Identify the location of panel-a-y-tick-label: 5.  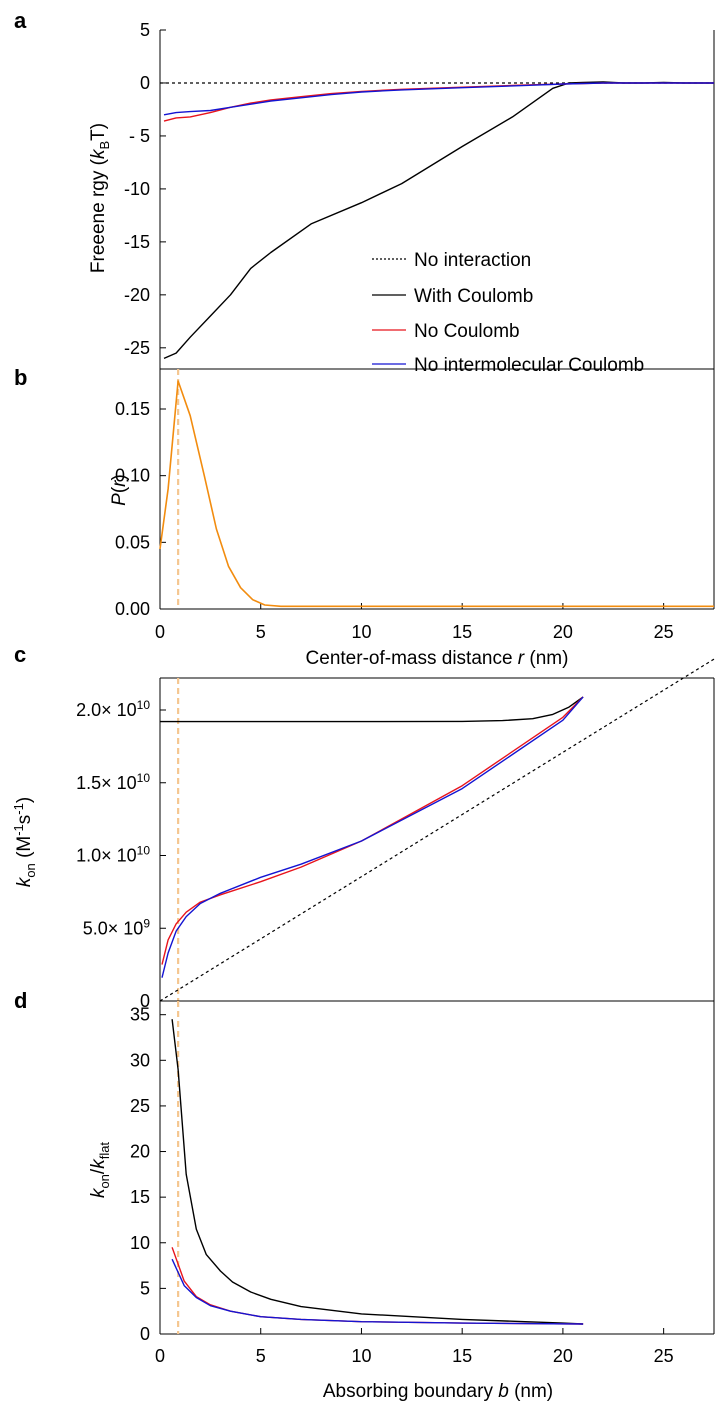
(145, 30).